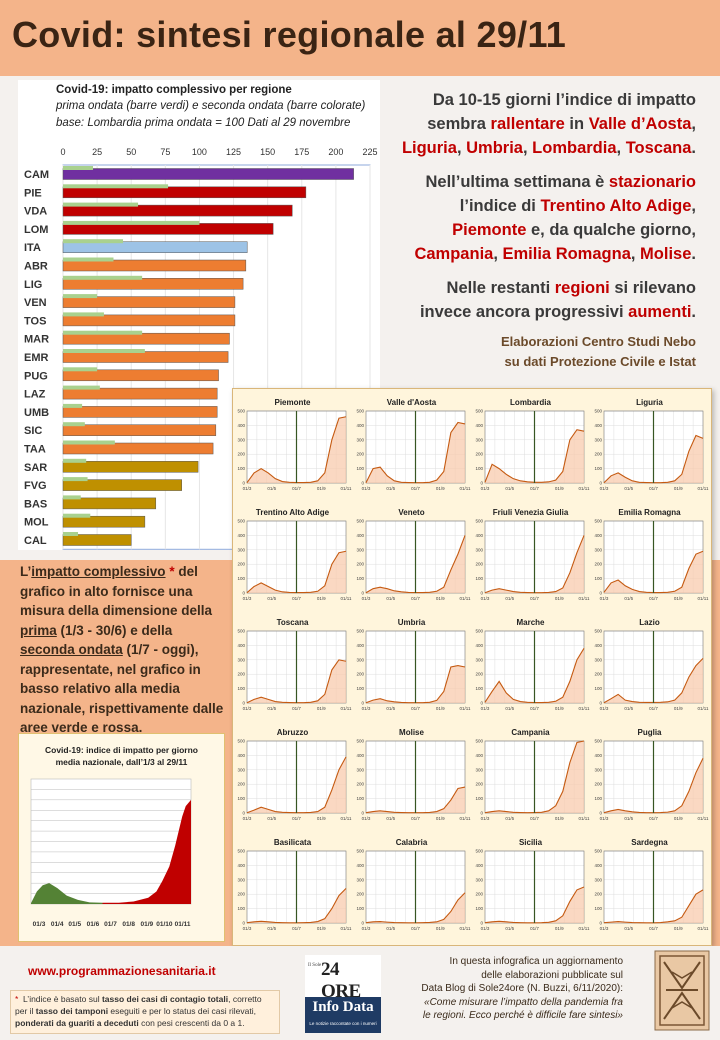  I want to click on region-chart-title: Lombardia, so click(530, 402).